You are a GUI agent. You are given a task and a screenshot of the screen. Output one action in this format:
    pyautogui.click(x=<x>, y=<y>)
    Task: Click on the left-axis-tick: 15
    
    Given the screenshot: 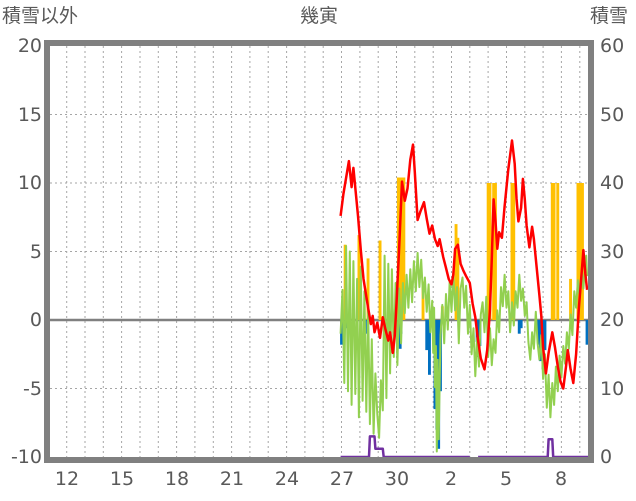 What is the action you would take?
    pyautogui.click(x=29, y=115)
    